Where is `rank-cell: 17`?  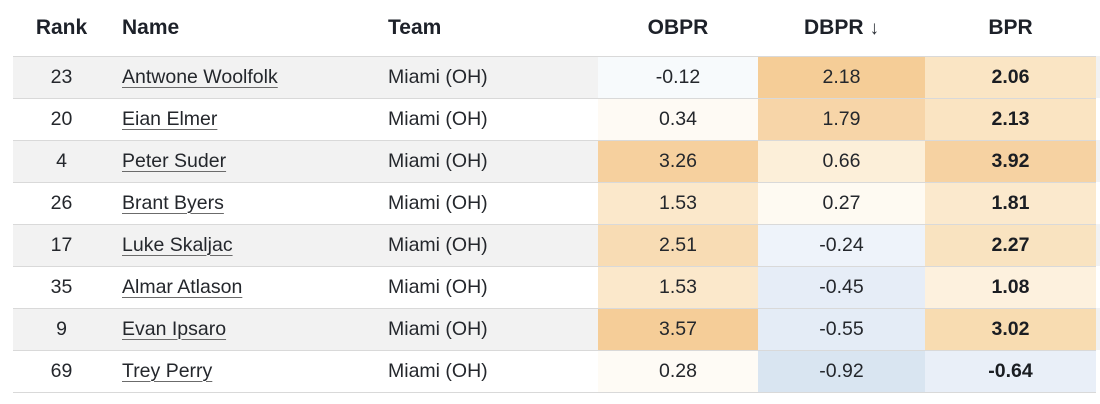 rank-cell: 17 is located at coordinates (61, 244).